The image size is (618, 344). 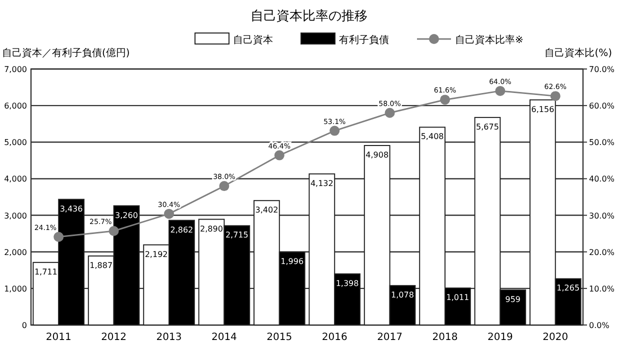 What do you see at coordinates (279, 337) in the screenshot?
I see `x-tick-label: 2015` at bounding box center [279, 337].